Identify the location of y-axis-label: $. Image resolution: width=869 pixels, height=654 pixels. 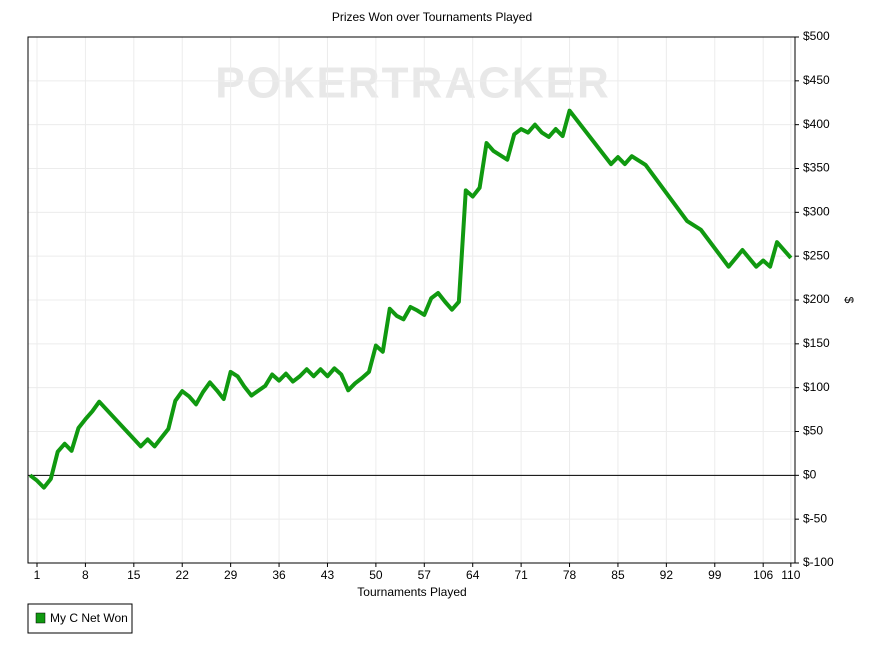
(849, 300).